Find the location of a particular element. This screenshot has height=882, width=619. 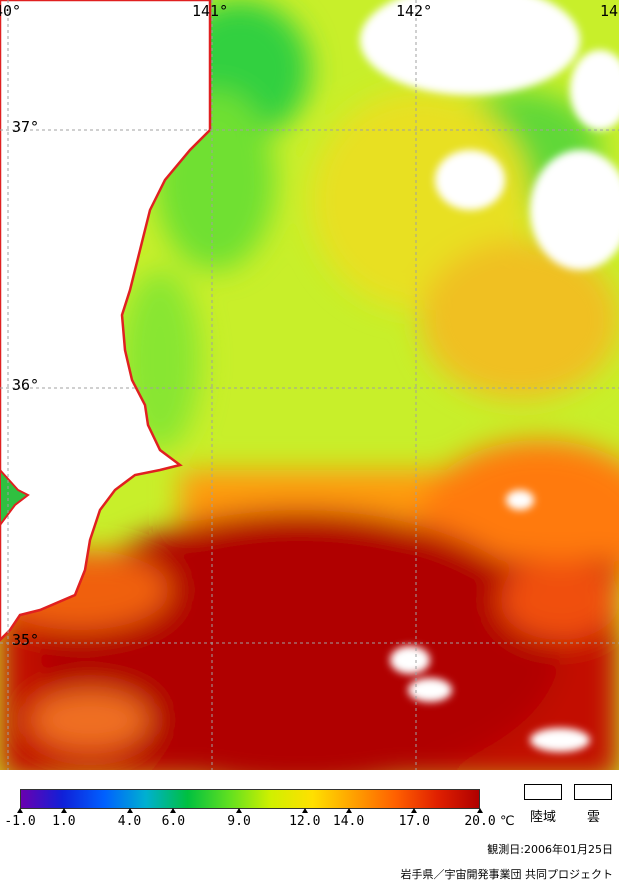

credit-text: 岩手県／宇宙開発事業団 共同プロジェクト is located at coordinates (507, 874).